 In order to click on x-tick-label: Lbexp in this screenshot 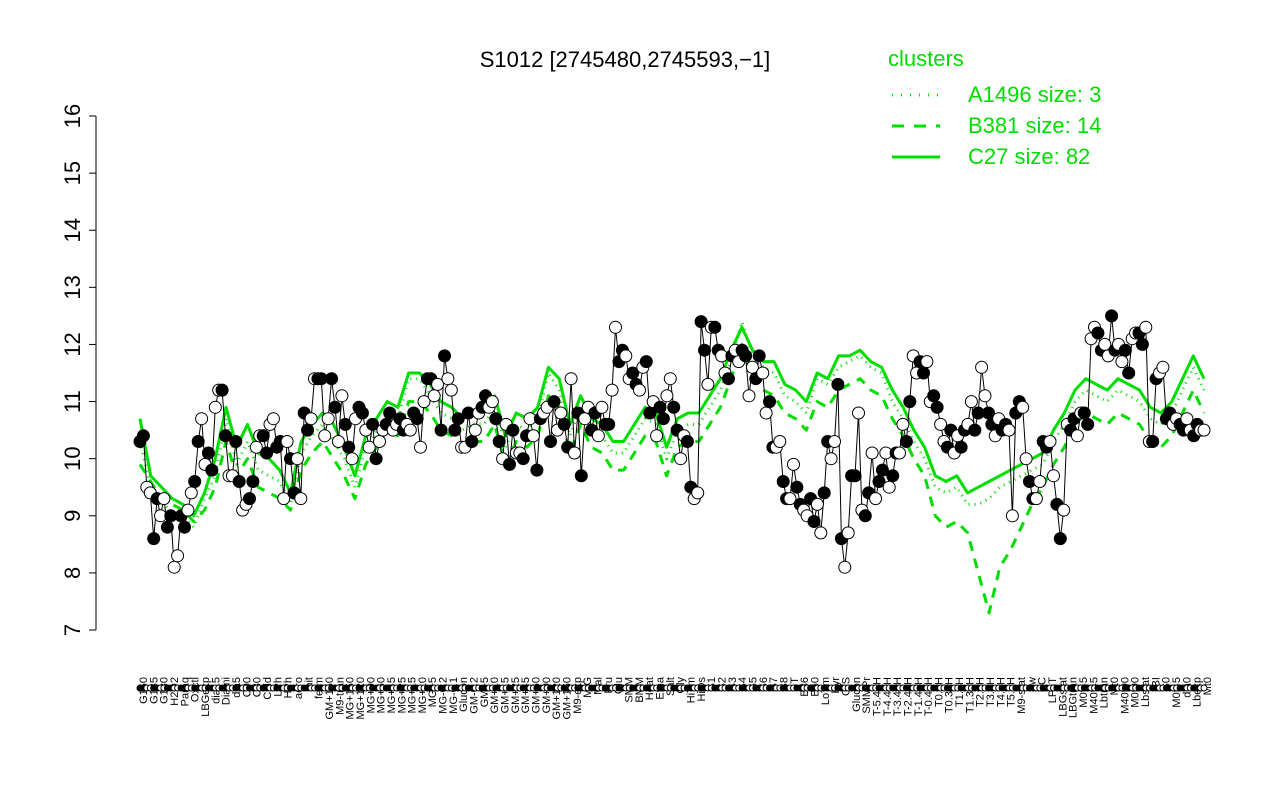, I will do `click(1198, 692)`.